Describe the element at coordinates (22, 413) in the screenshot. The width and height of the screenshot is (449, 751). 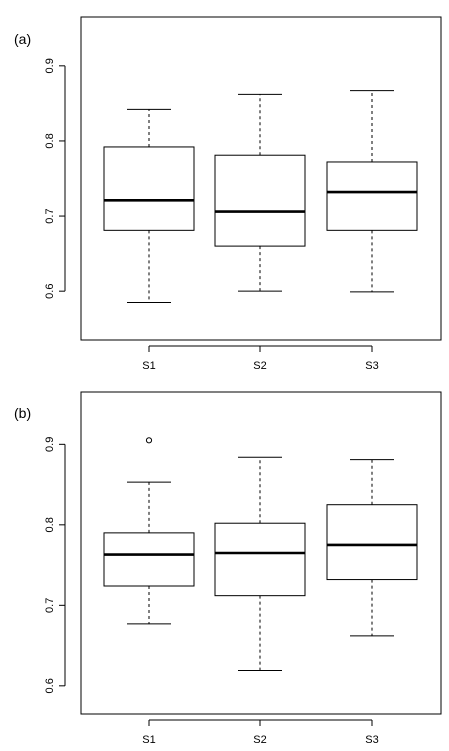
I see `panel-label: (b)` at that location.